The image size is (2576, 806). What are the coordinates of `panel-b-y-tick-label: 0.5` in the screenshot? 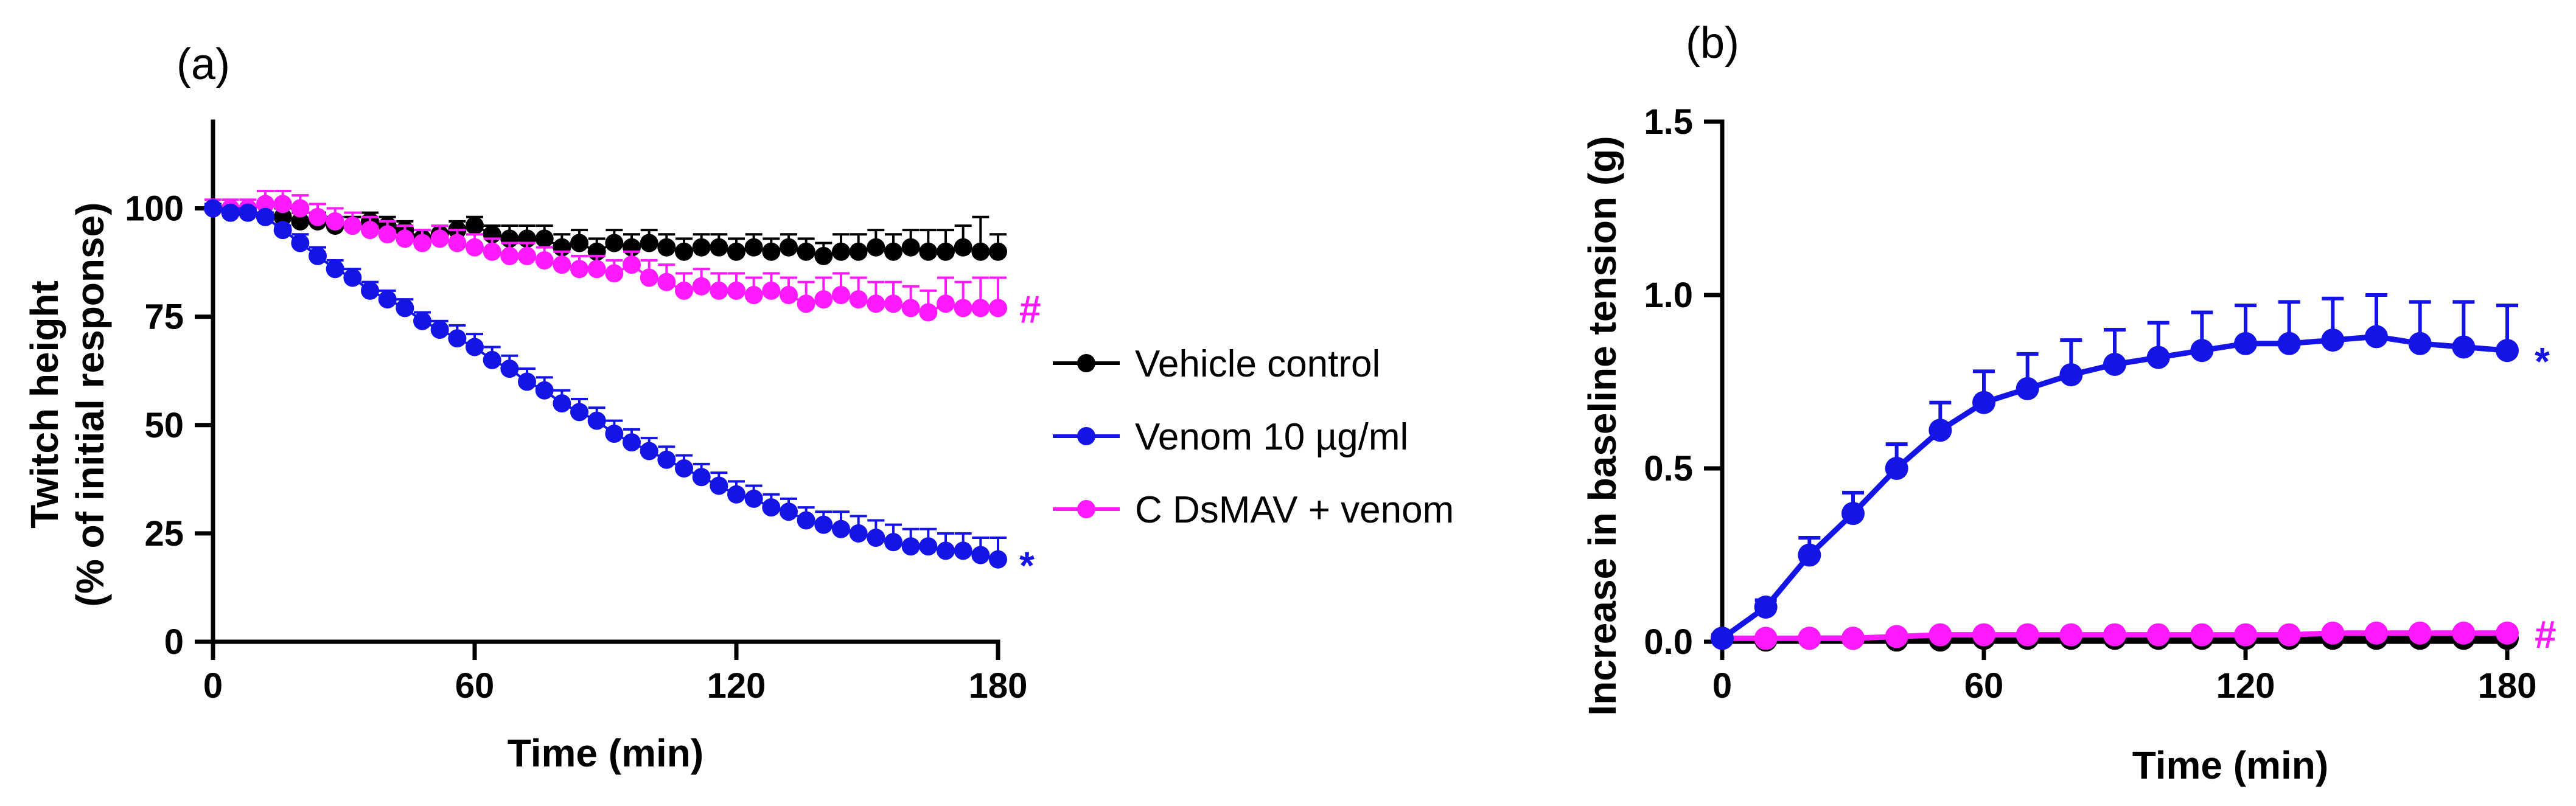 It's located at (1668, 468).